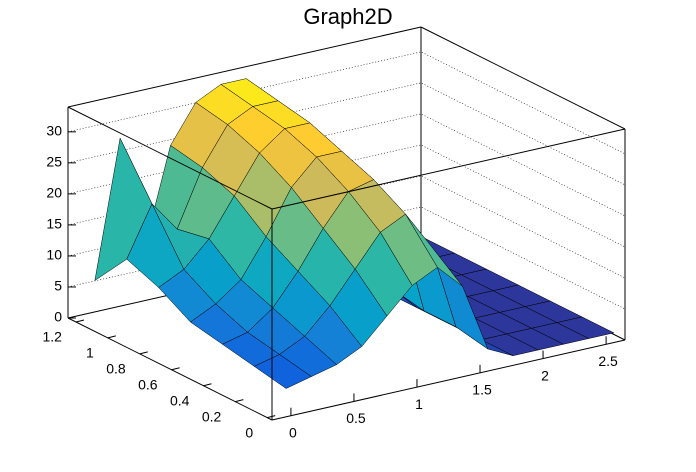 The image size is (696, 472). Describe the element at coordinates (58, 317) in the screenshot. I see `z-tick-label: 0` at that location.